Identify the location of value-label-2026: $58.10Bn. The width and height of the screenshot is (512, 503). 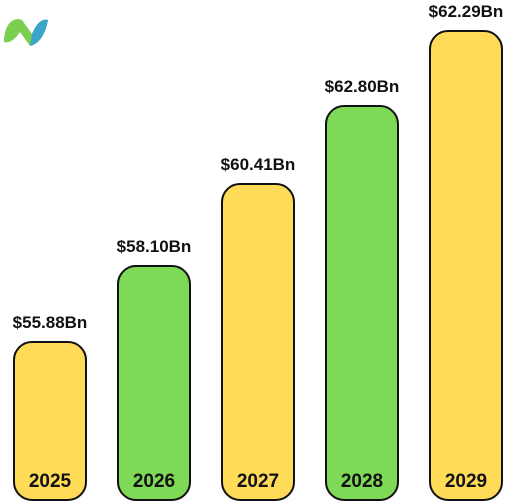
(154, 246).